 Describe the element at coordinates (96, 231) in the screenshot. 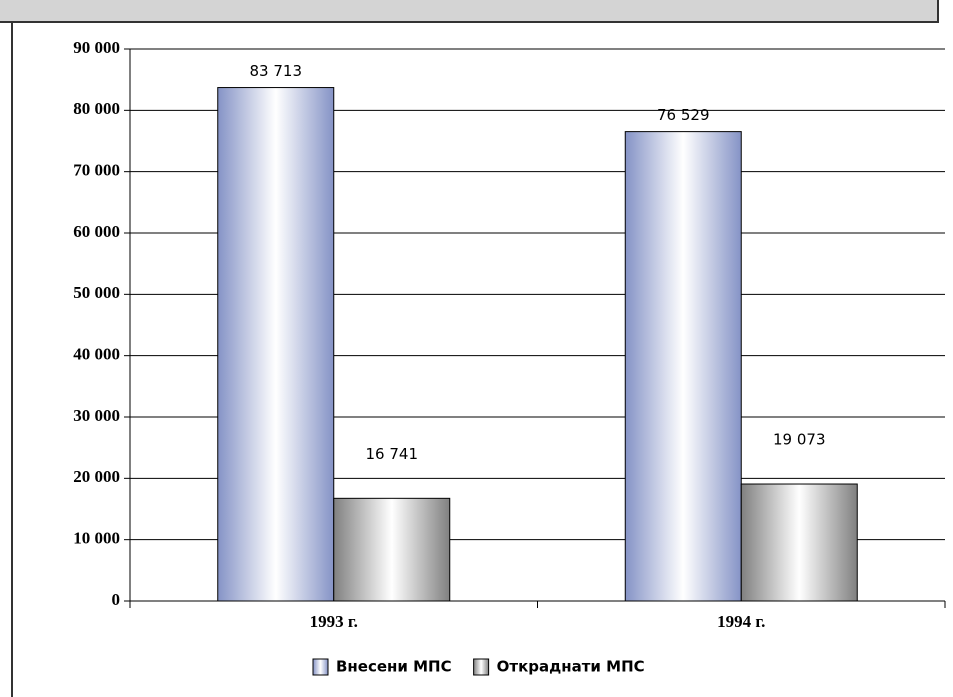

I see `y-tick-label: 60 000` at that location.